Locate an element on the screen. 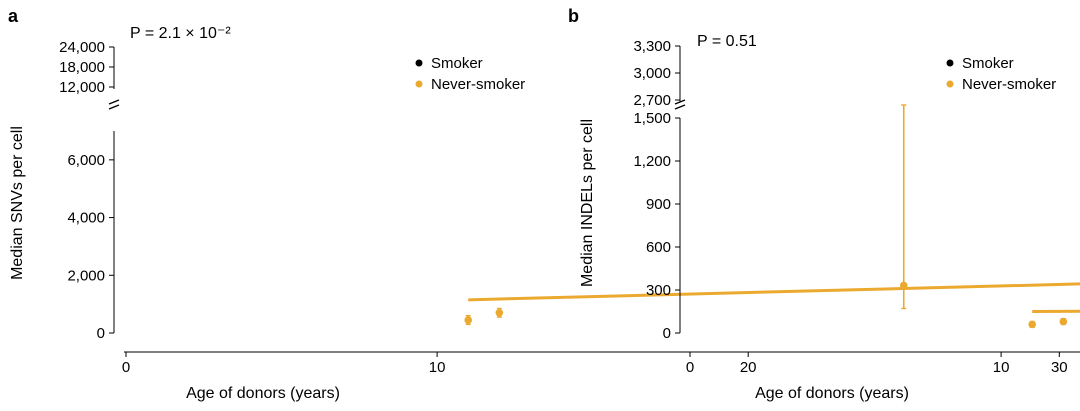 This screenshot has height=411, width=1080. legend-b-never: Never-smoker is located at coordinates (1009, 84).